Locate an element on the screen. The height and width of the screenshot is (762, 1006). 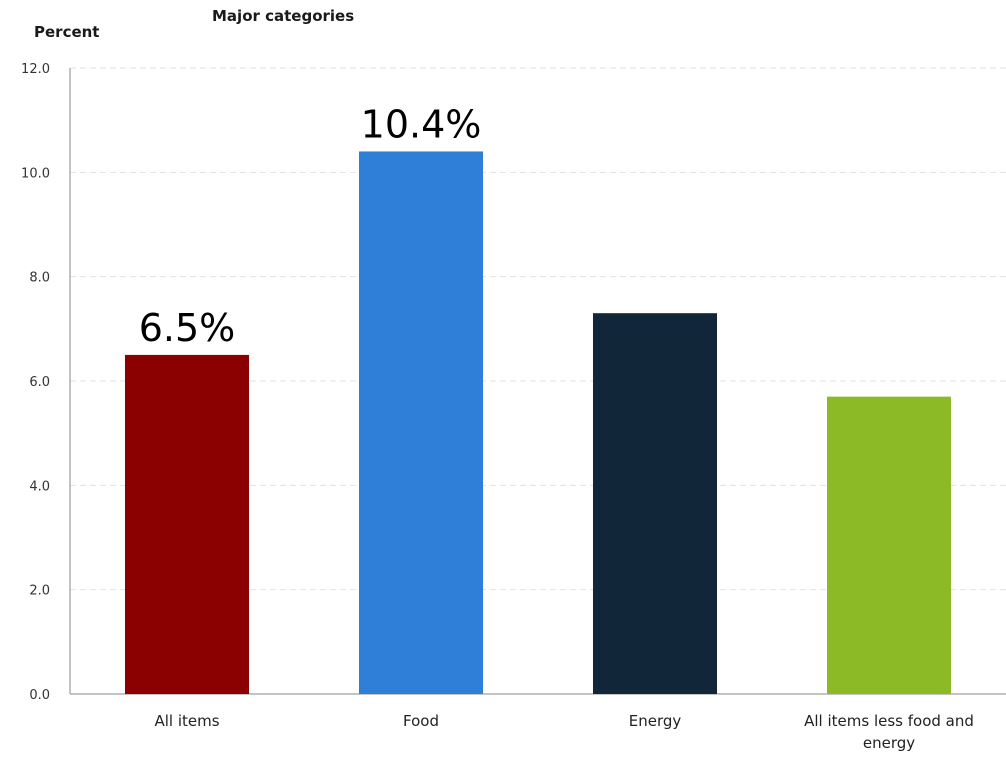
y-tick-label: 4.0 is located at coordinates (39, 486).